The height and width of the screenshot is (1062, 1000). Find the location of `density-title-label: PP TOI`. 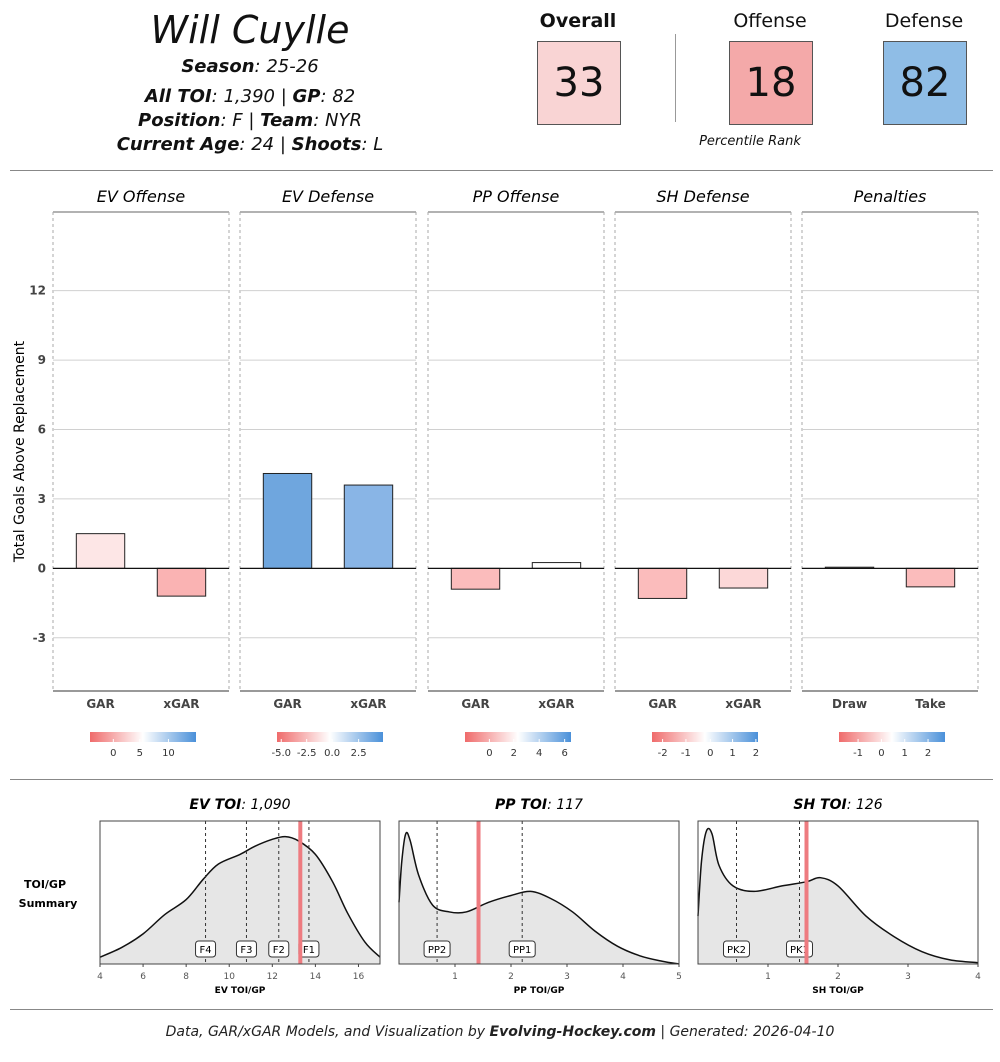

density-title-label: PP TOI is located at coordinates (521, 805).